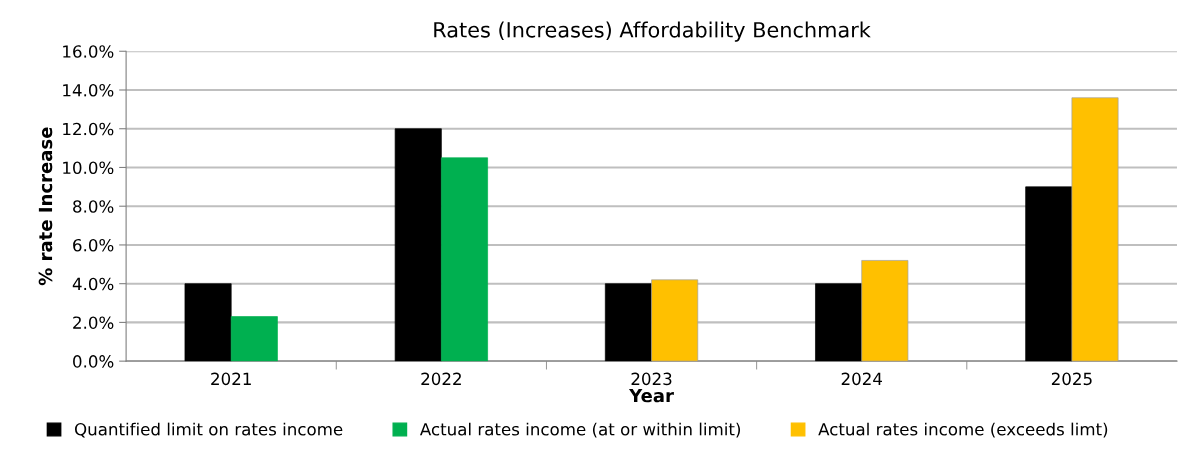  Describe the element at coordinates (45, 206) in the screenshot. I see `y-axis-title: % rate Increase` at that location.